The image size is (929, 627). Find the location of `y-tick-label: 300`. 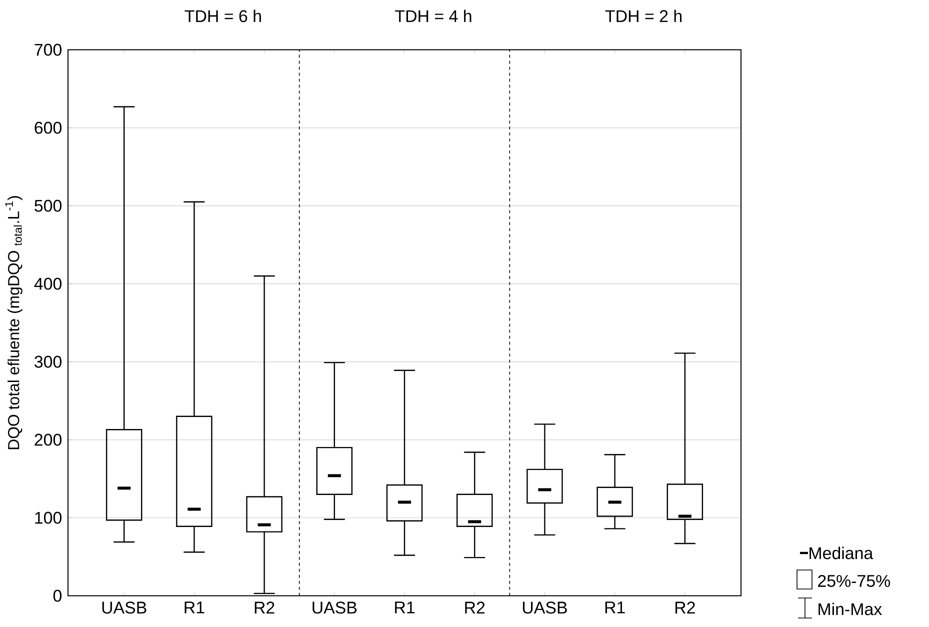

y-tick-label: 300 is located at coordinates (48, 362).